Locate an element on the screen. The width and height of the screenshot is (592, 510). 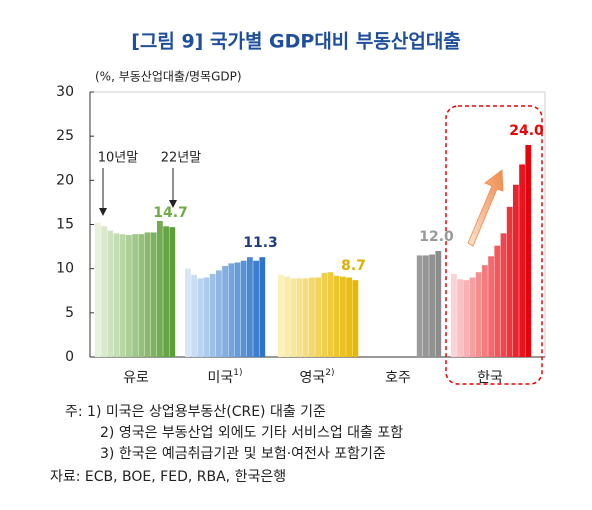
category-name: 한국 is located at coordinates (490, 378).